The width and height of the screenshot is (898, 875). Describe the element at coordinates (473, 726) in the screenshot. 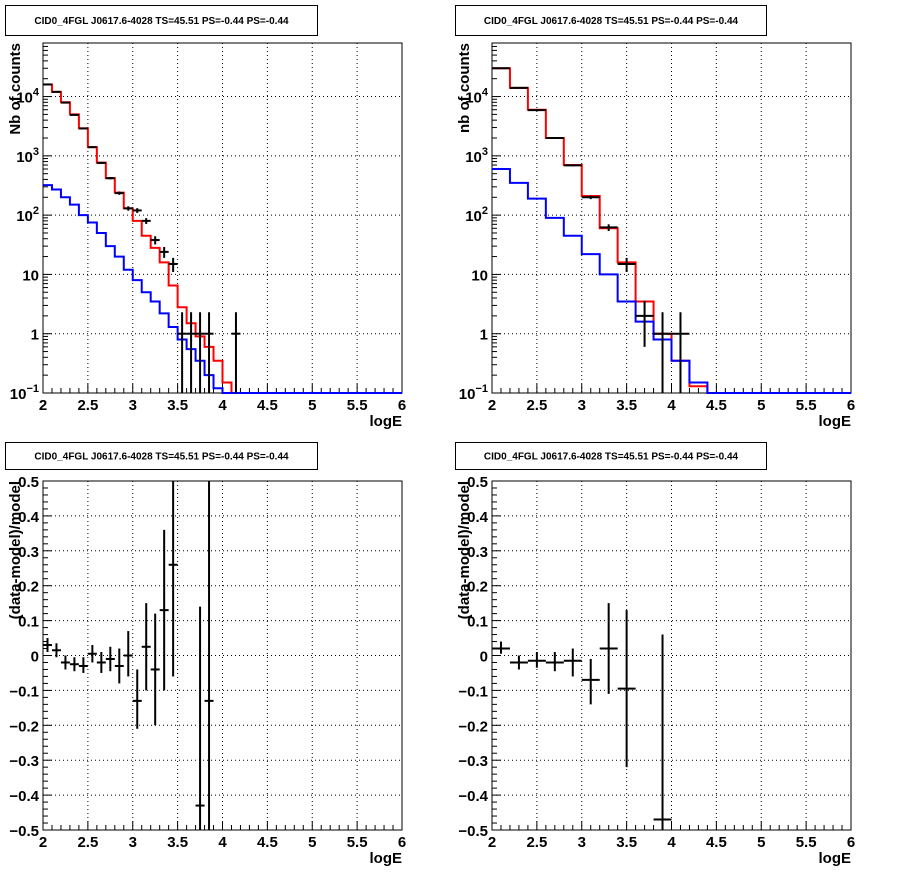

I see `y-tick-label: −0.2` at that location.